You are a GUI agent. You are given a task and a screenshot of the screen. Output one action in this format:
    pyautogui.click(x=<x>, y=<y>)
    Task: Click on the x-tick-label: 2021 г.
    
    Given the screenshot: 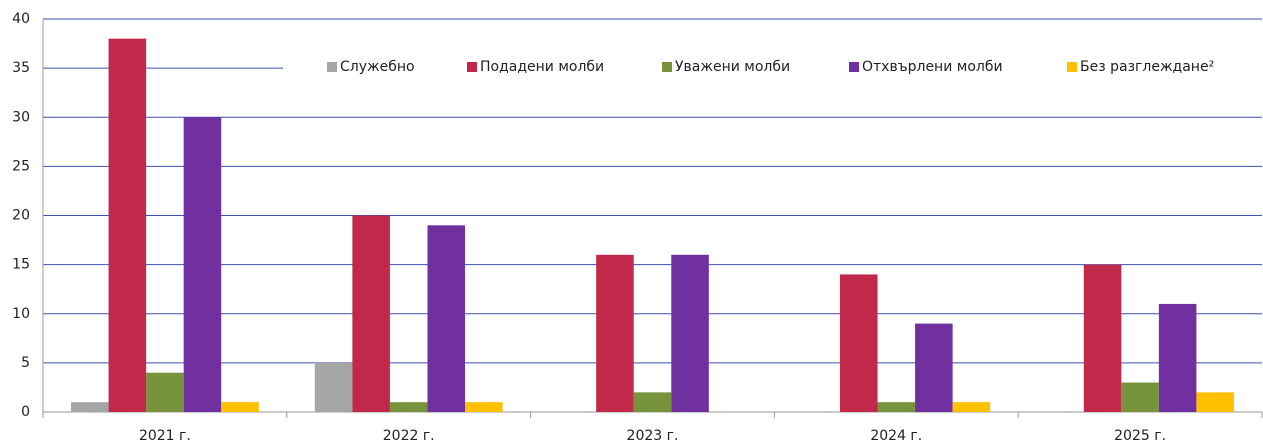 What is the action you would take?
    pyautogui.click(x=165, y=436)
    